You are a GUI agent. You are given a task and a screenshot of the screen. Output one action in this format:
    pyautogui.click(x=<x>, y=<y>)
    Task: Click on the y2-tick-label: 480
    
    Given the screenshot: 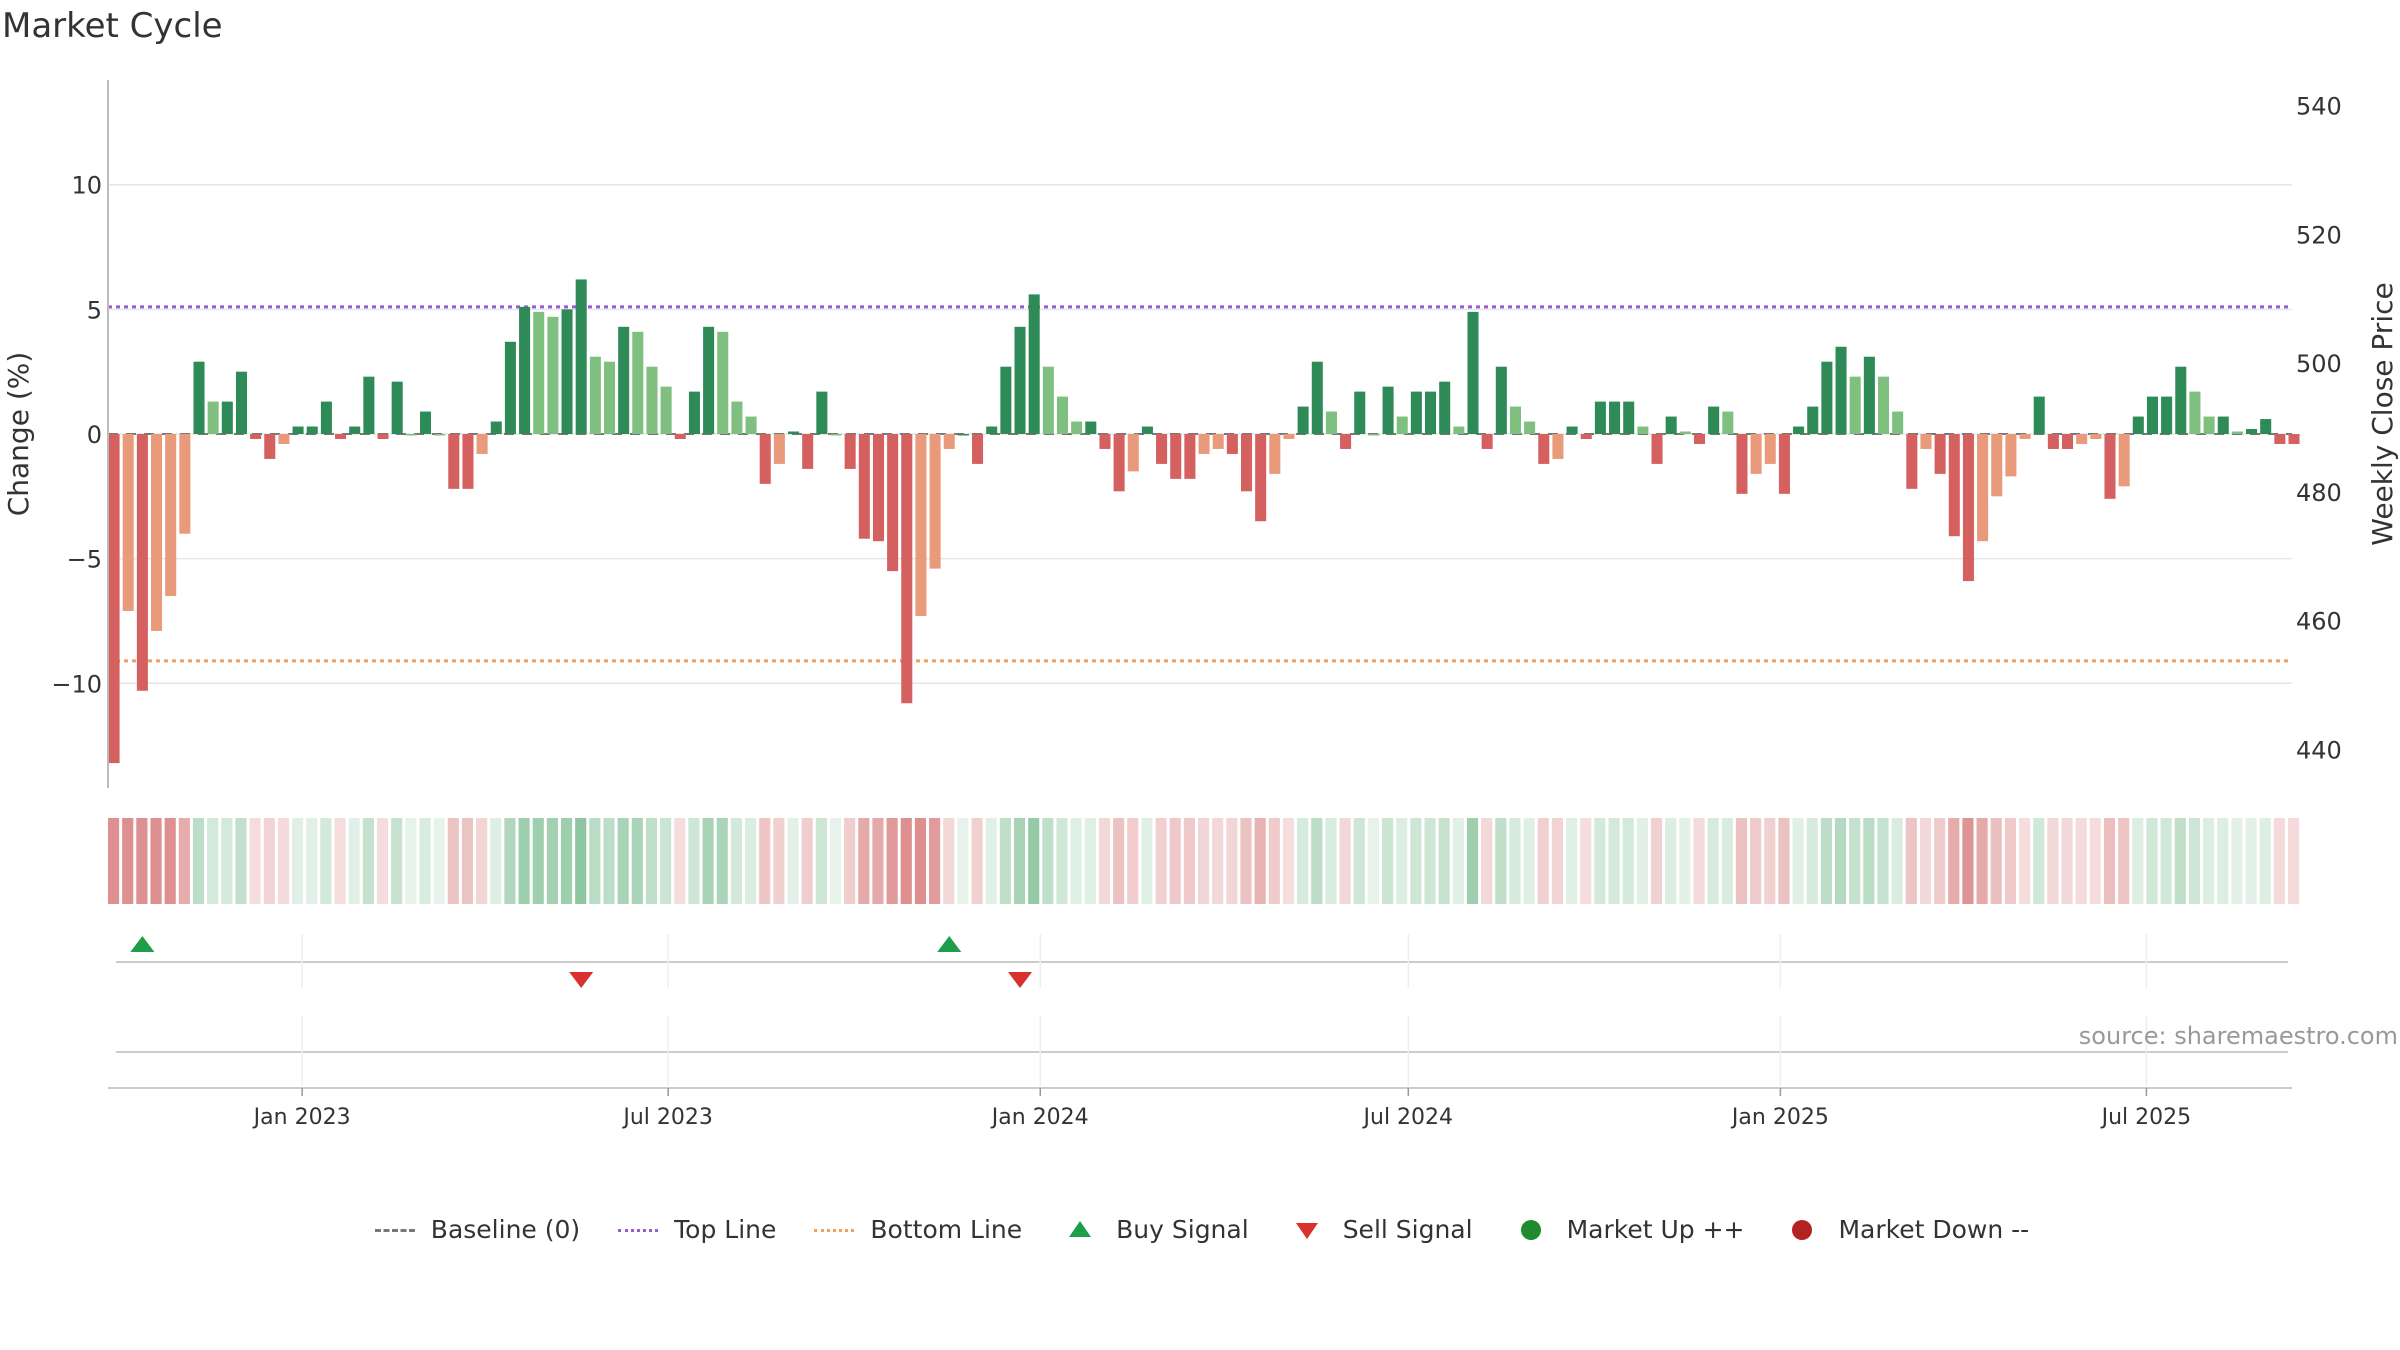 What is the action you would take?
    pyautogui.click(x=2319, y=493)
    